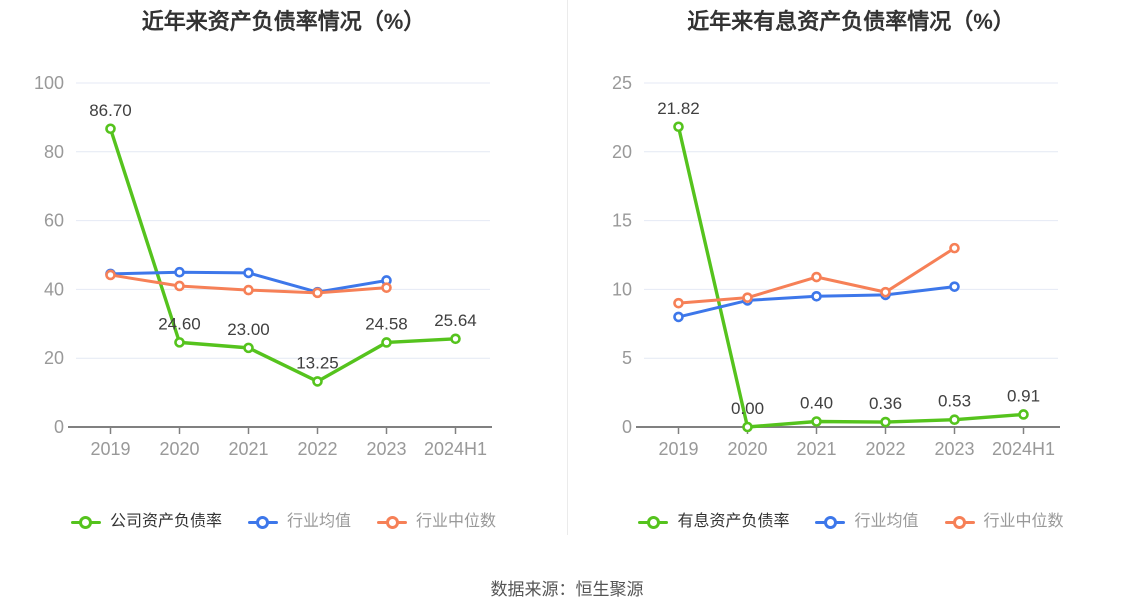 This screenshot has height=612, width=1134. I want to click on data-point-label: 13.25, so click(317, 362).